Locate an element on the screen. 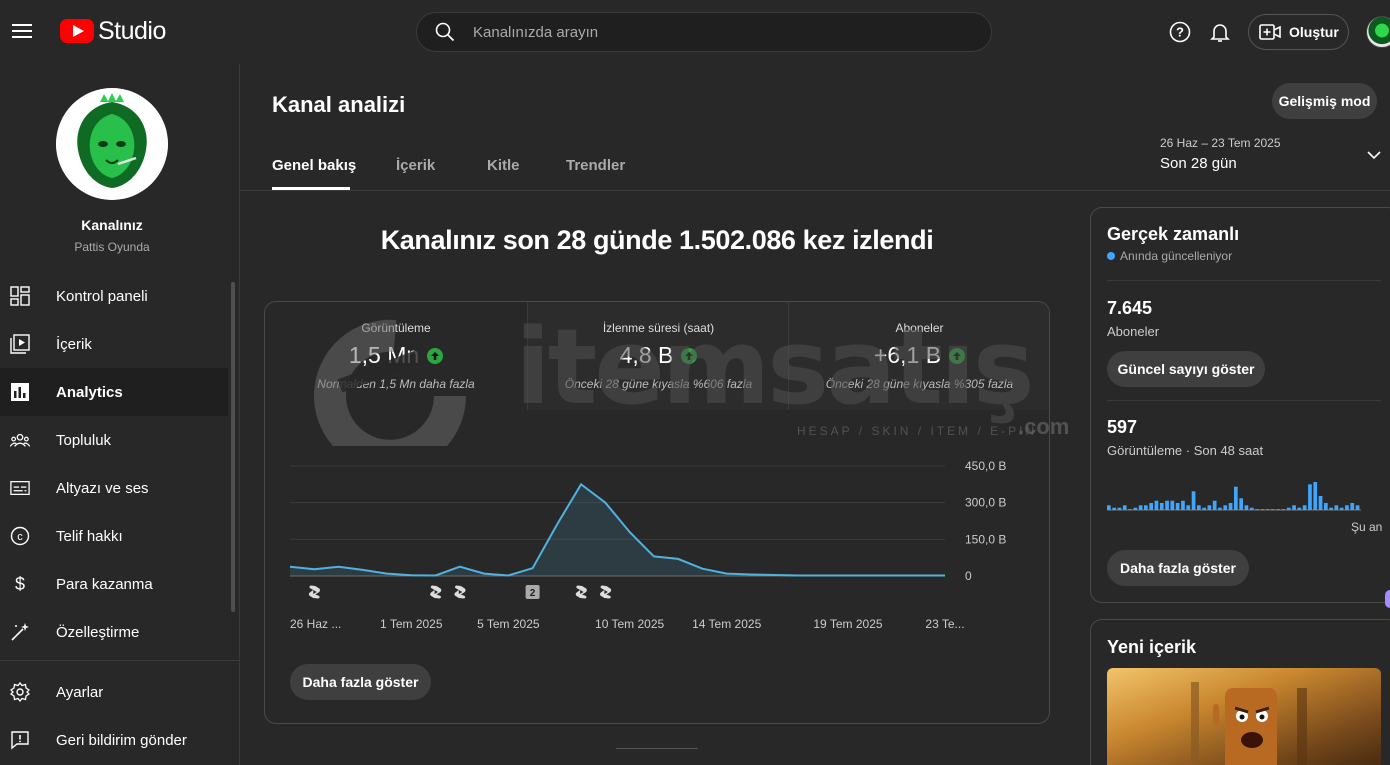  tab-audience: Kitle is located at coordinates (503, 165).